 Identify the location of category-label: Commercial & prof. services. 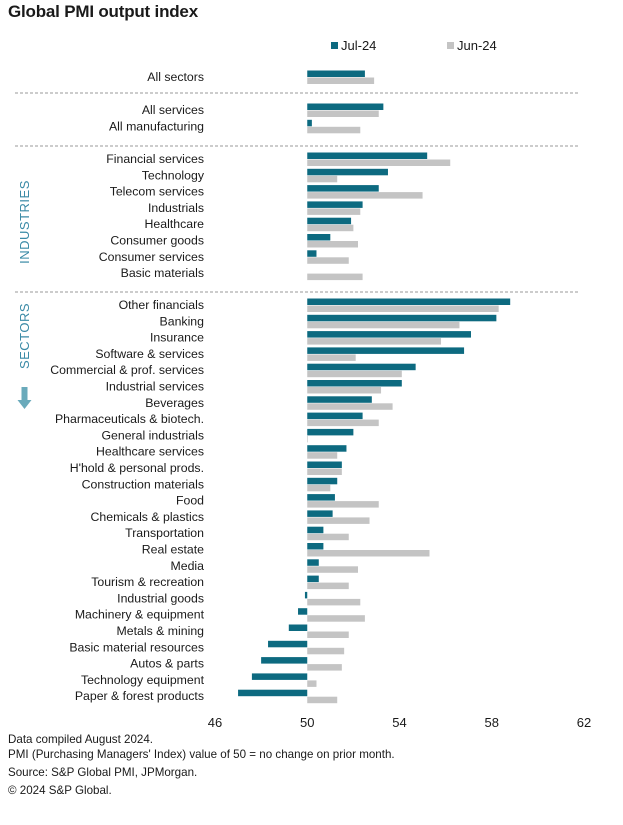
(127, 370).